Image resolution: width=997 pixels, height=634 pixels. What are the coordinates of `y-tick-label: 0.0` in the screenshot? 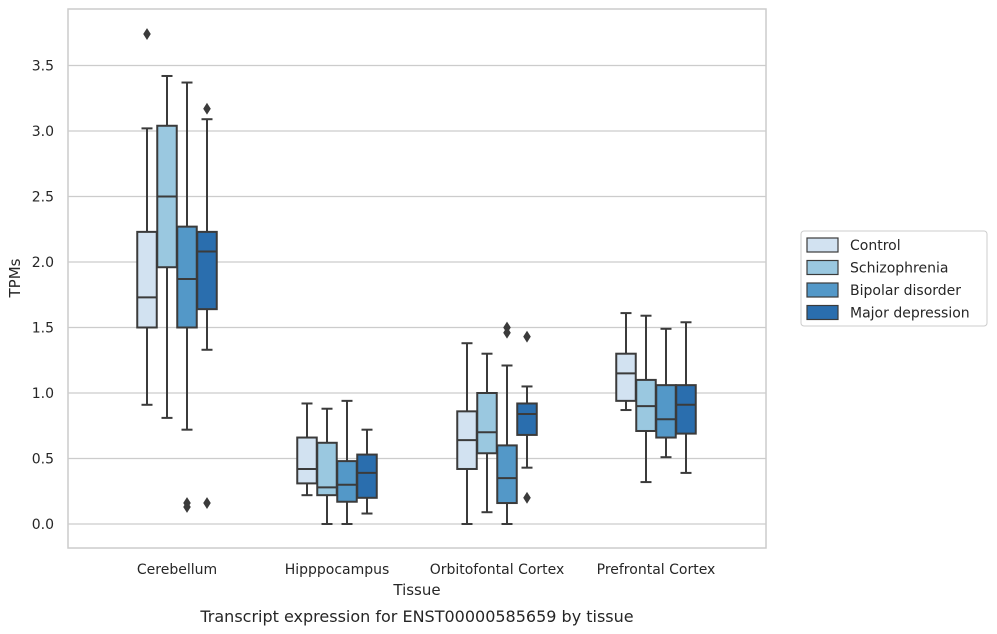 It's located at (43, 525).